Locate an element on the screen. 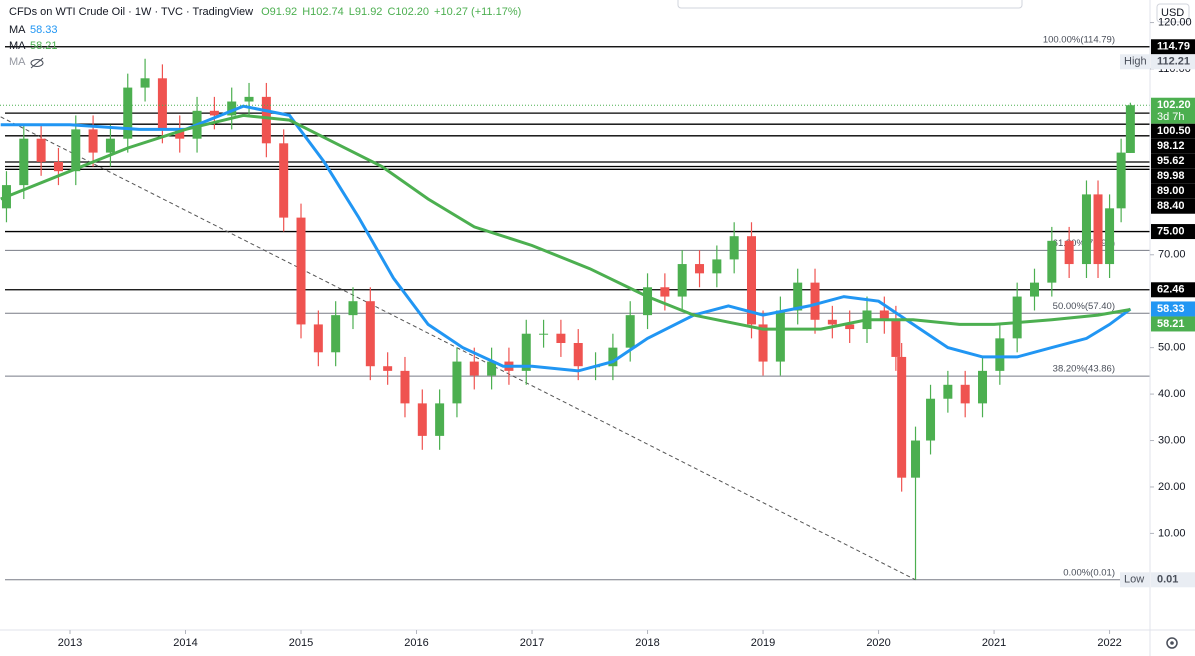 Image resolution: width=1195 pixels, height=656 pixels. price-note-box is located at coordinates (1135, 62).